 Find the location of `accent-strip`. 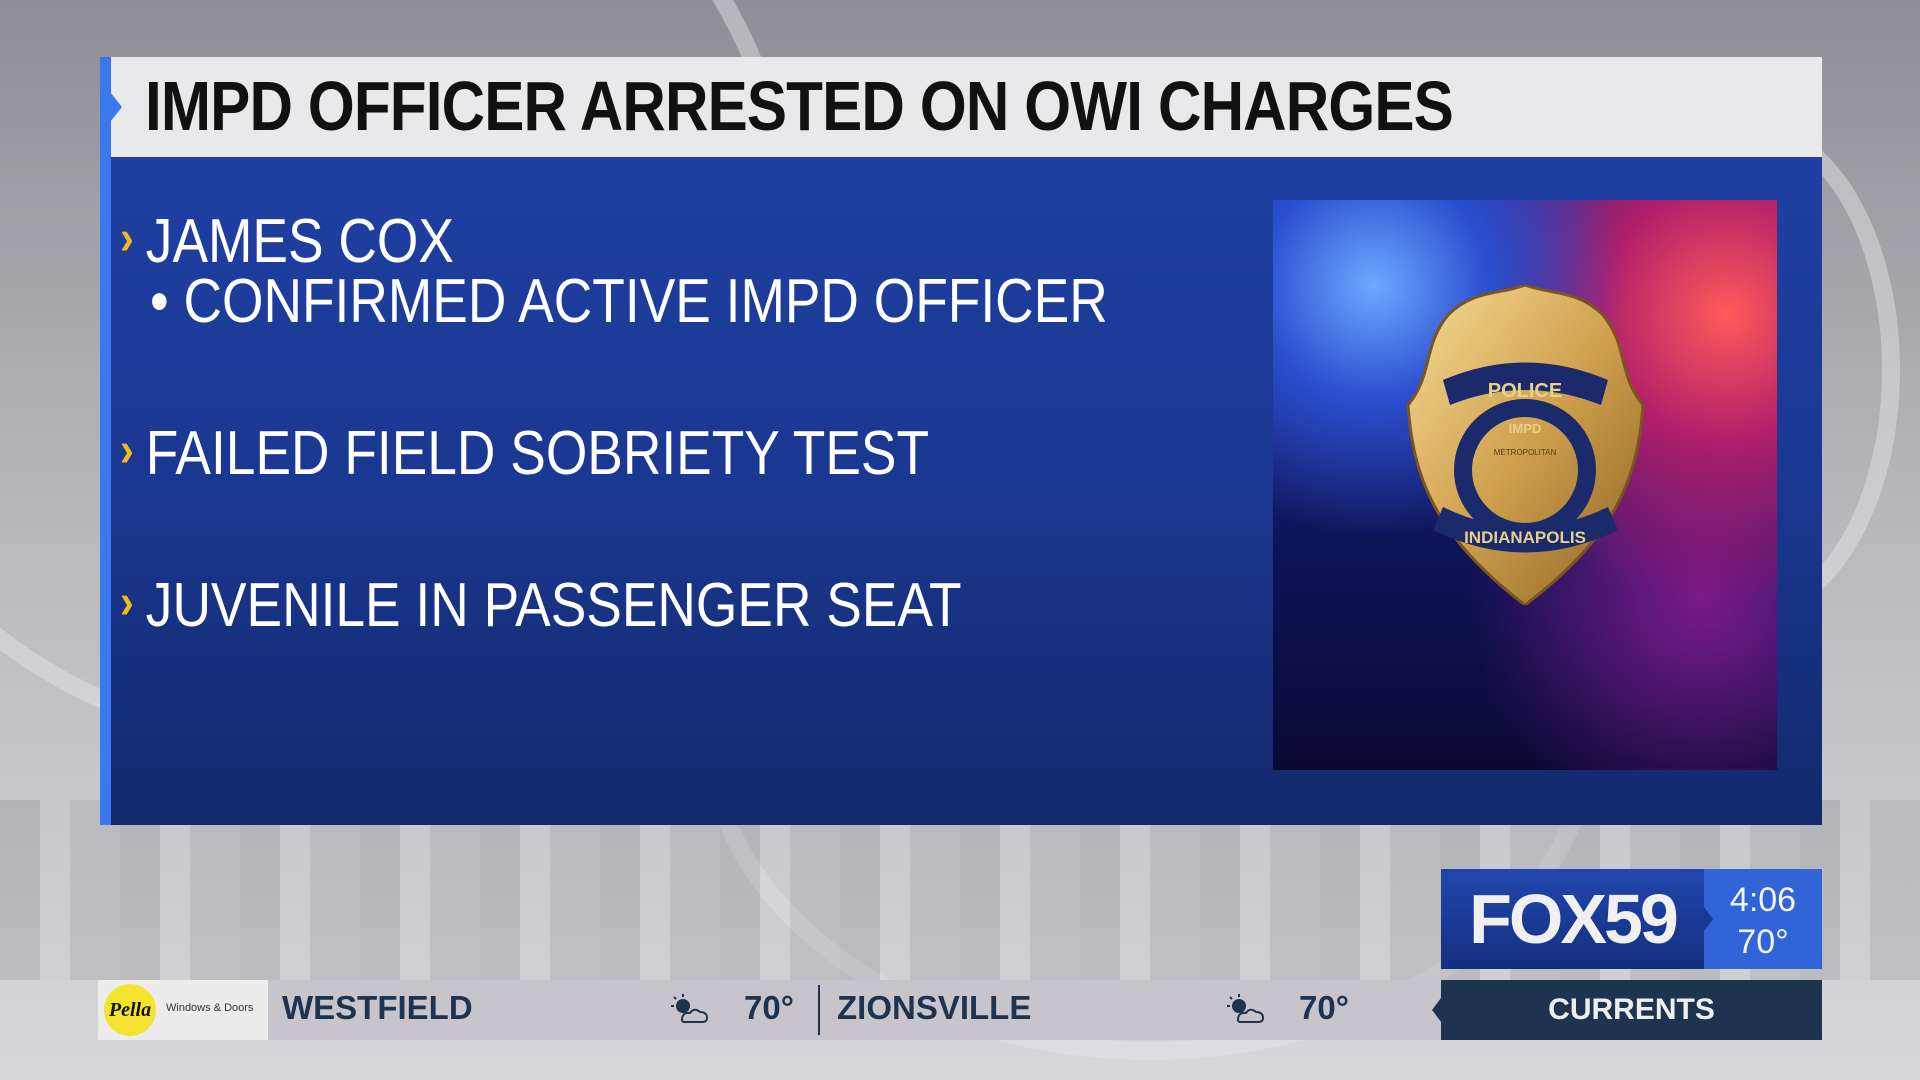

accent-strip is located at coordinates (105, 441).